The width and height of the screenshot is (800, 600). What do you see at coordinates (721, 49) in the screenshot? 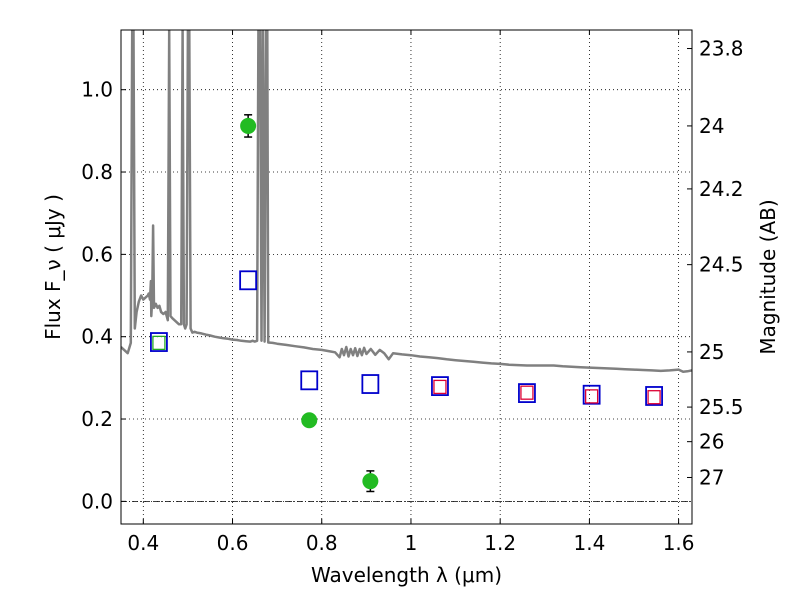
I see `y2-tick-label: 23.8` at bounding box center [721, 49].